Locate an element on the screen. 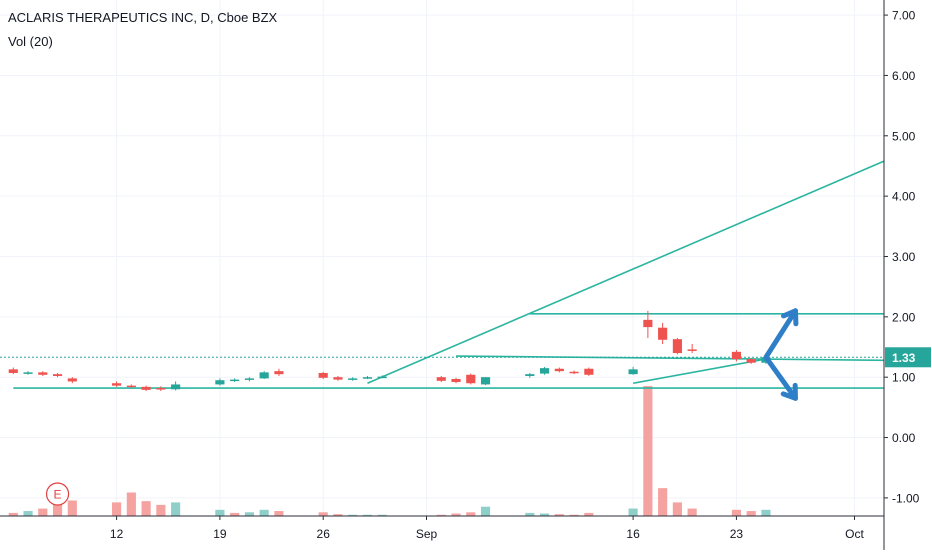  price-tick-label: 5.00 is located at coordinates (904, 136).